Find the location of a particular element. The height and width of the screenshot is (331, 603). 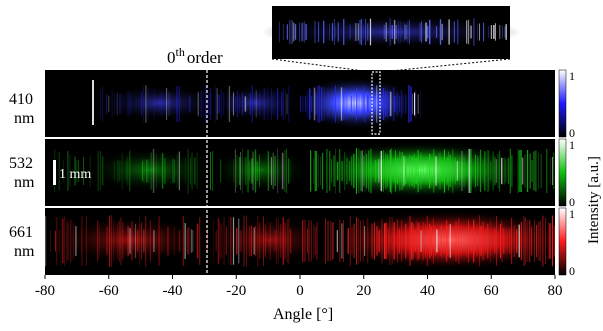

panel-410-fringes is located at coordinates (260, 104).